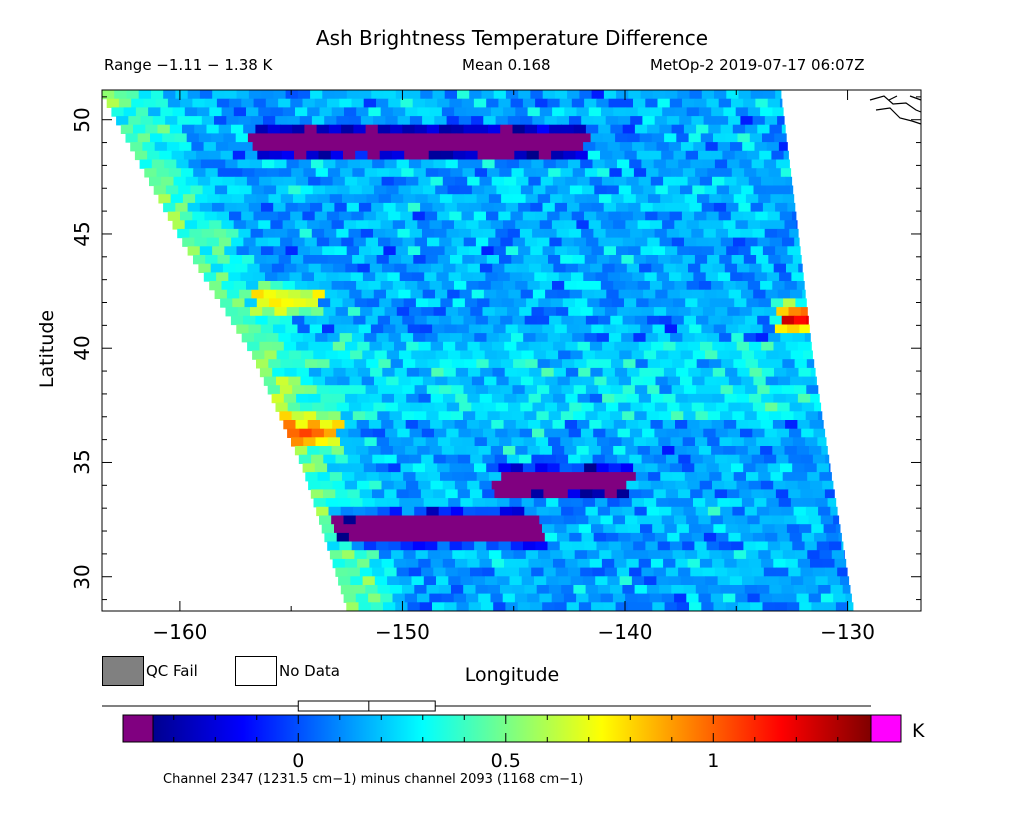  I want to click on satellite-time-text: MetOp-2 2019-07-17 06:07Z, so click(757, 65).